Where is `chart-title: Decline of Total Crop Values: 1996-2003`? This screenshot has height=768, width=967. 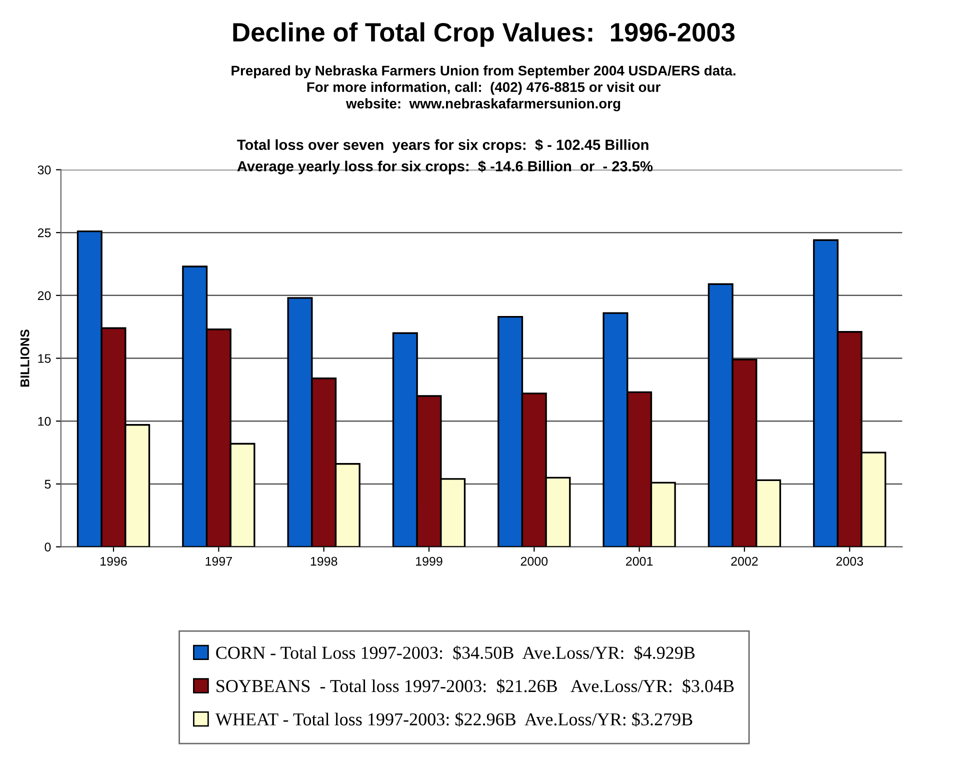 chart-title: Decline of Total Crop Values: 1996-2003 is located at coordinates (484, 34).